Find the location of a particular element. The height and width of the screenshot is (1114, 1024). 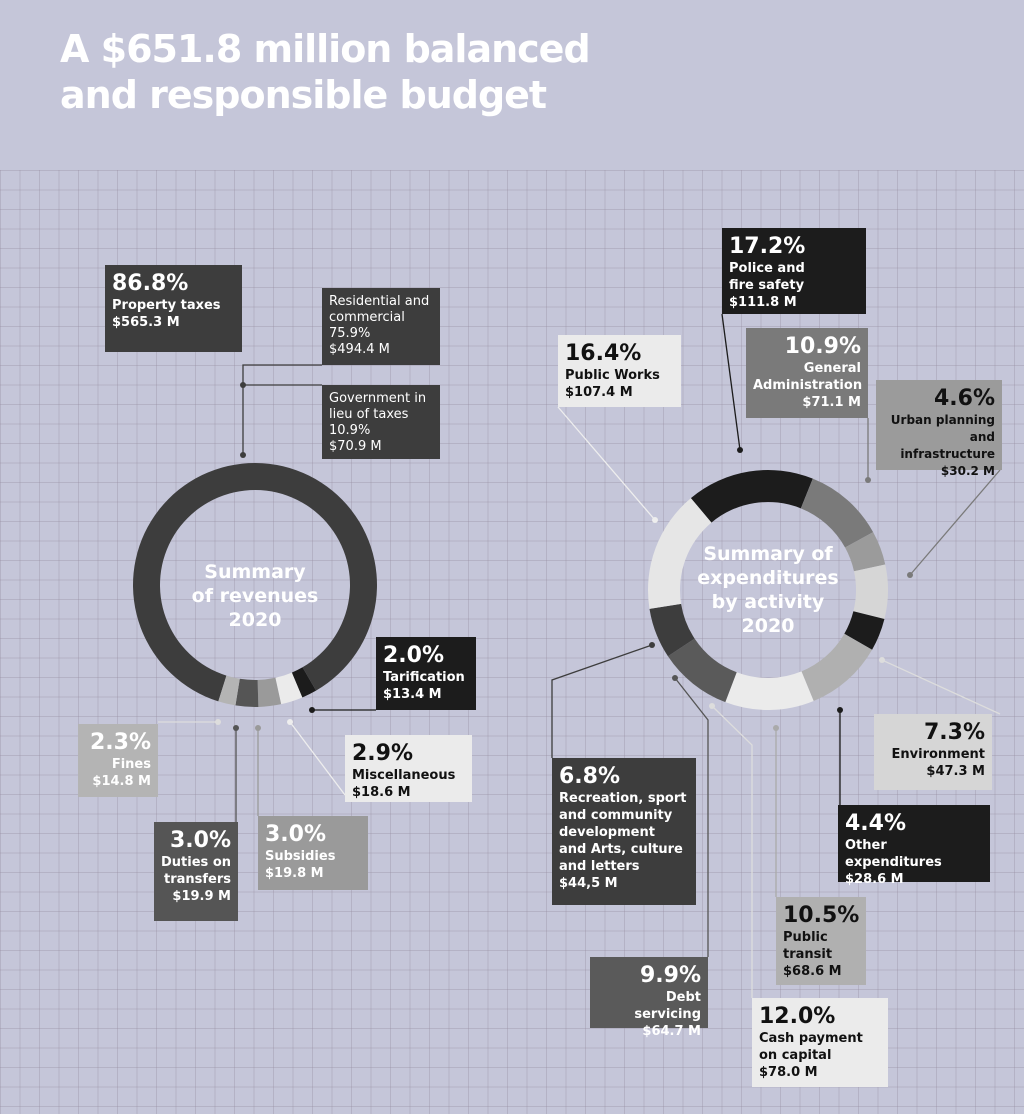

label-public-works: 16.4% Public Works $107.4 M is located at coordinates (619, 371).